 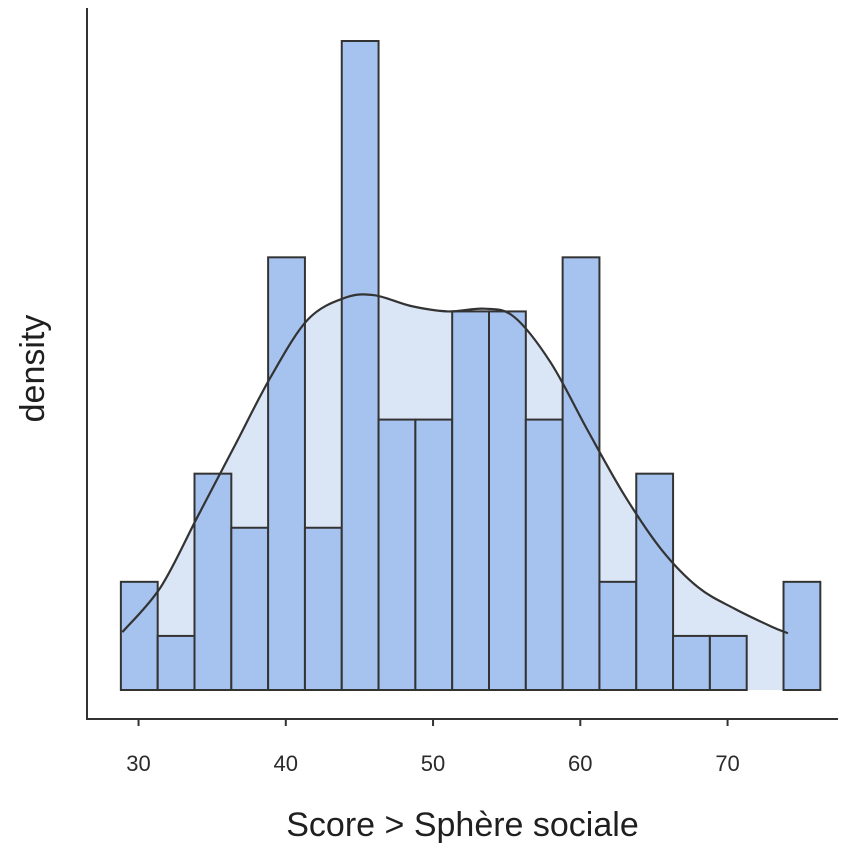 What do you see at coordinates (433, 763) in the screenshot?
I see `x-tick-label: 50` at bounding box center [433, 763].